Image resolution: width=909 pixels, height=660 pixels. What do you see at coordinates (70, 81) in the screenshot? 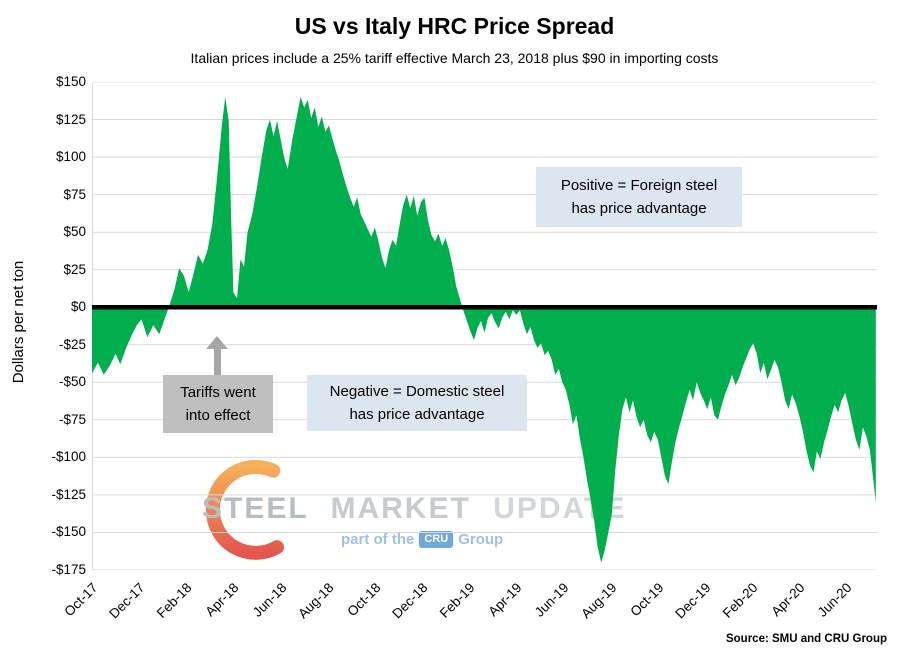
I see `y-tick-label: $150` at bounding box center [70, 81].